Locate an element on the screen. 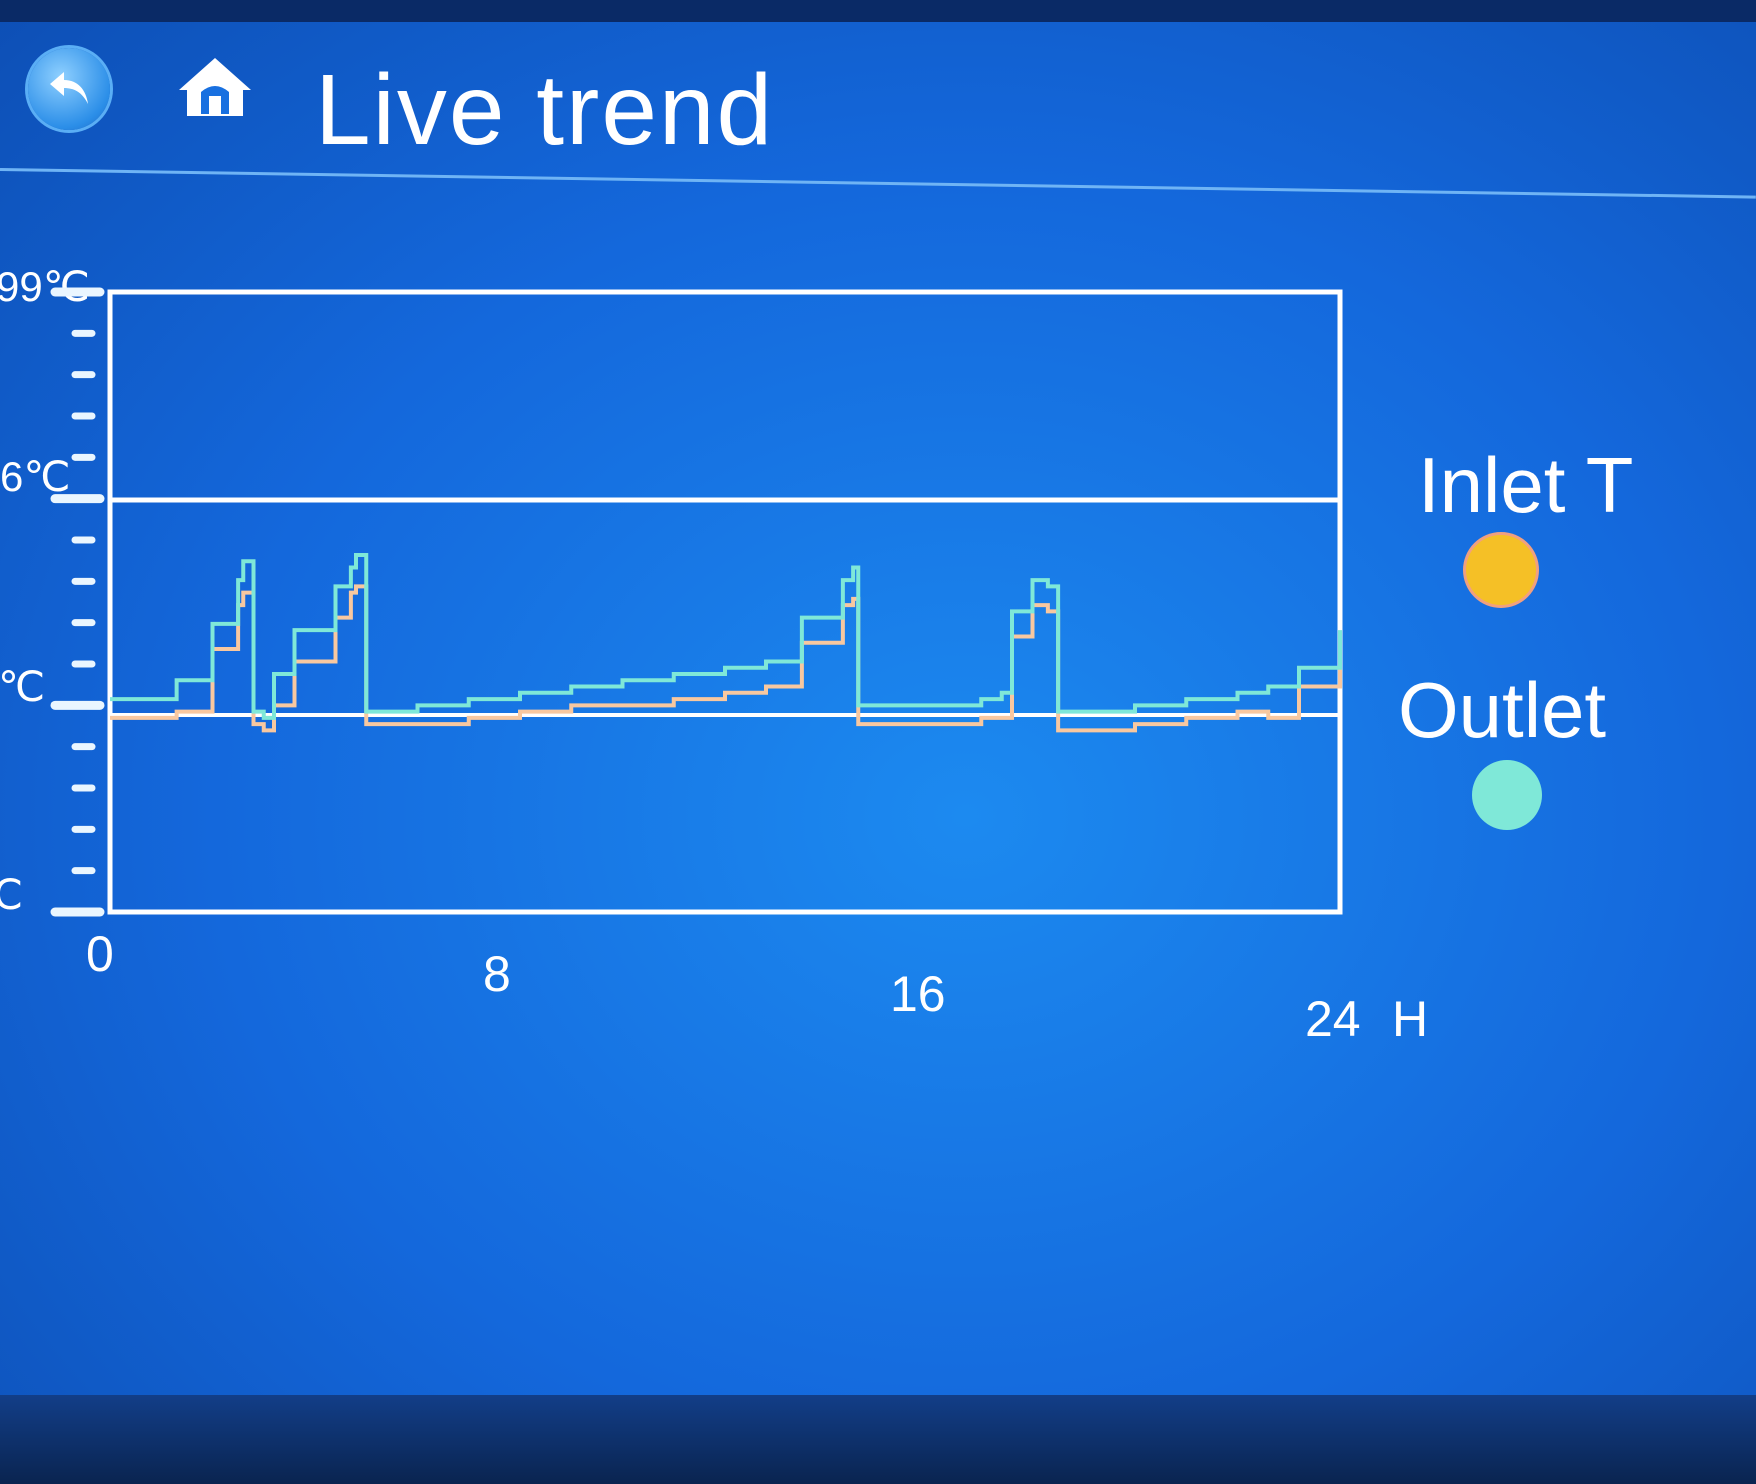 Image resolution: width=1756 pixels, height=1484 pixels. x-tick-label: 24 is located at coordinates (1333, 1019).